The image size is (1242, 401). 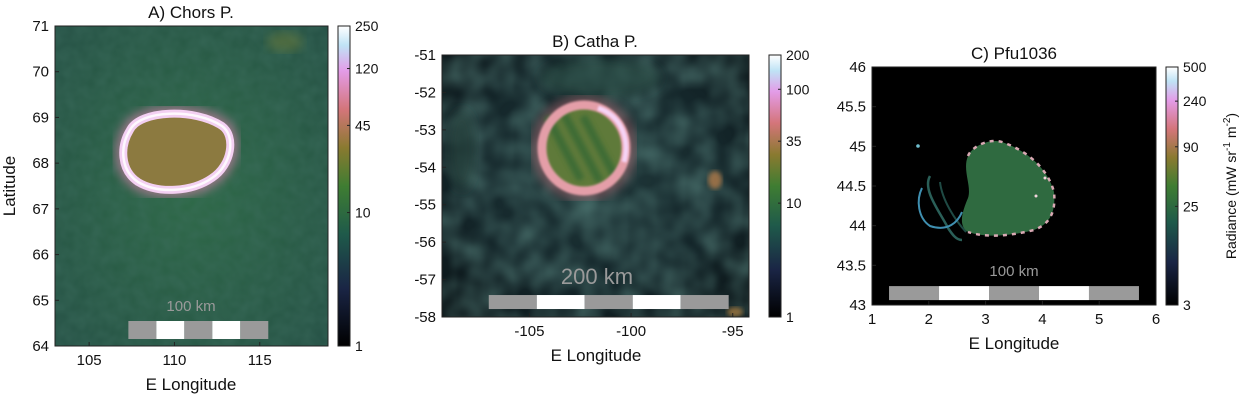 I want to click on panel-b-hotspot, so click(x=584, y=148).